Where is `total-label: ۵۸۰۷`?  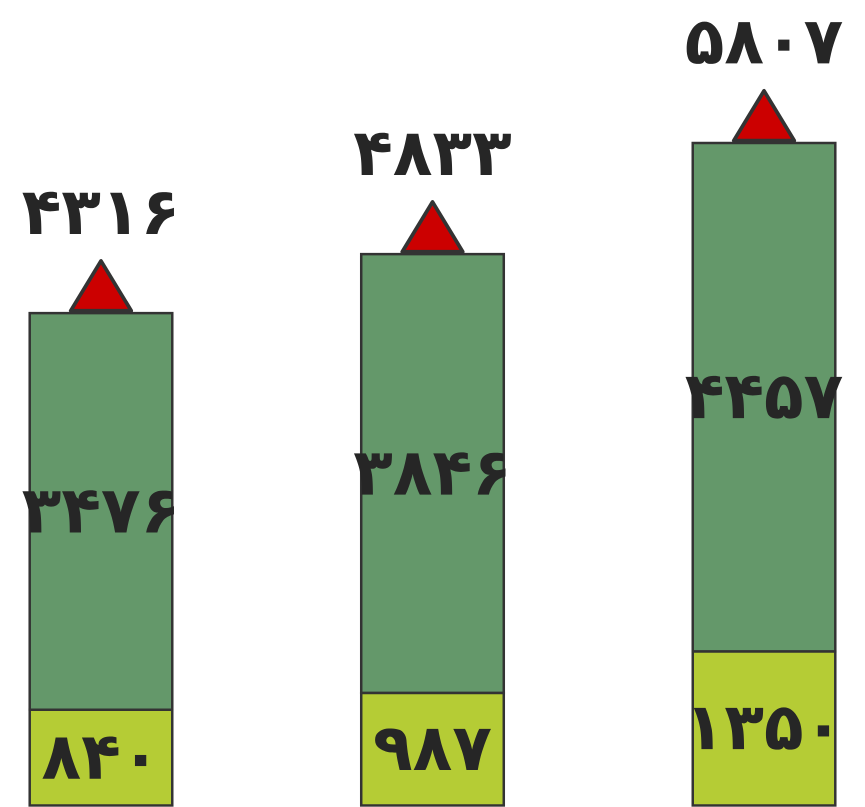 total-label: ۵۸۰۷ is located at coordinates (764, 43).